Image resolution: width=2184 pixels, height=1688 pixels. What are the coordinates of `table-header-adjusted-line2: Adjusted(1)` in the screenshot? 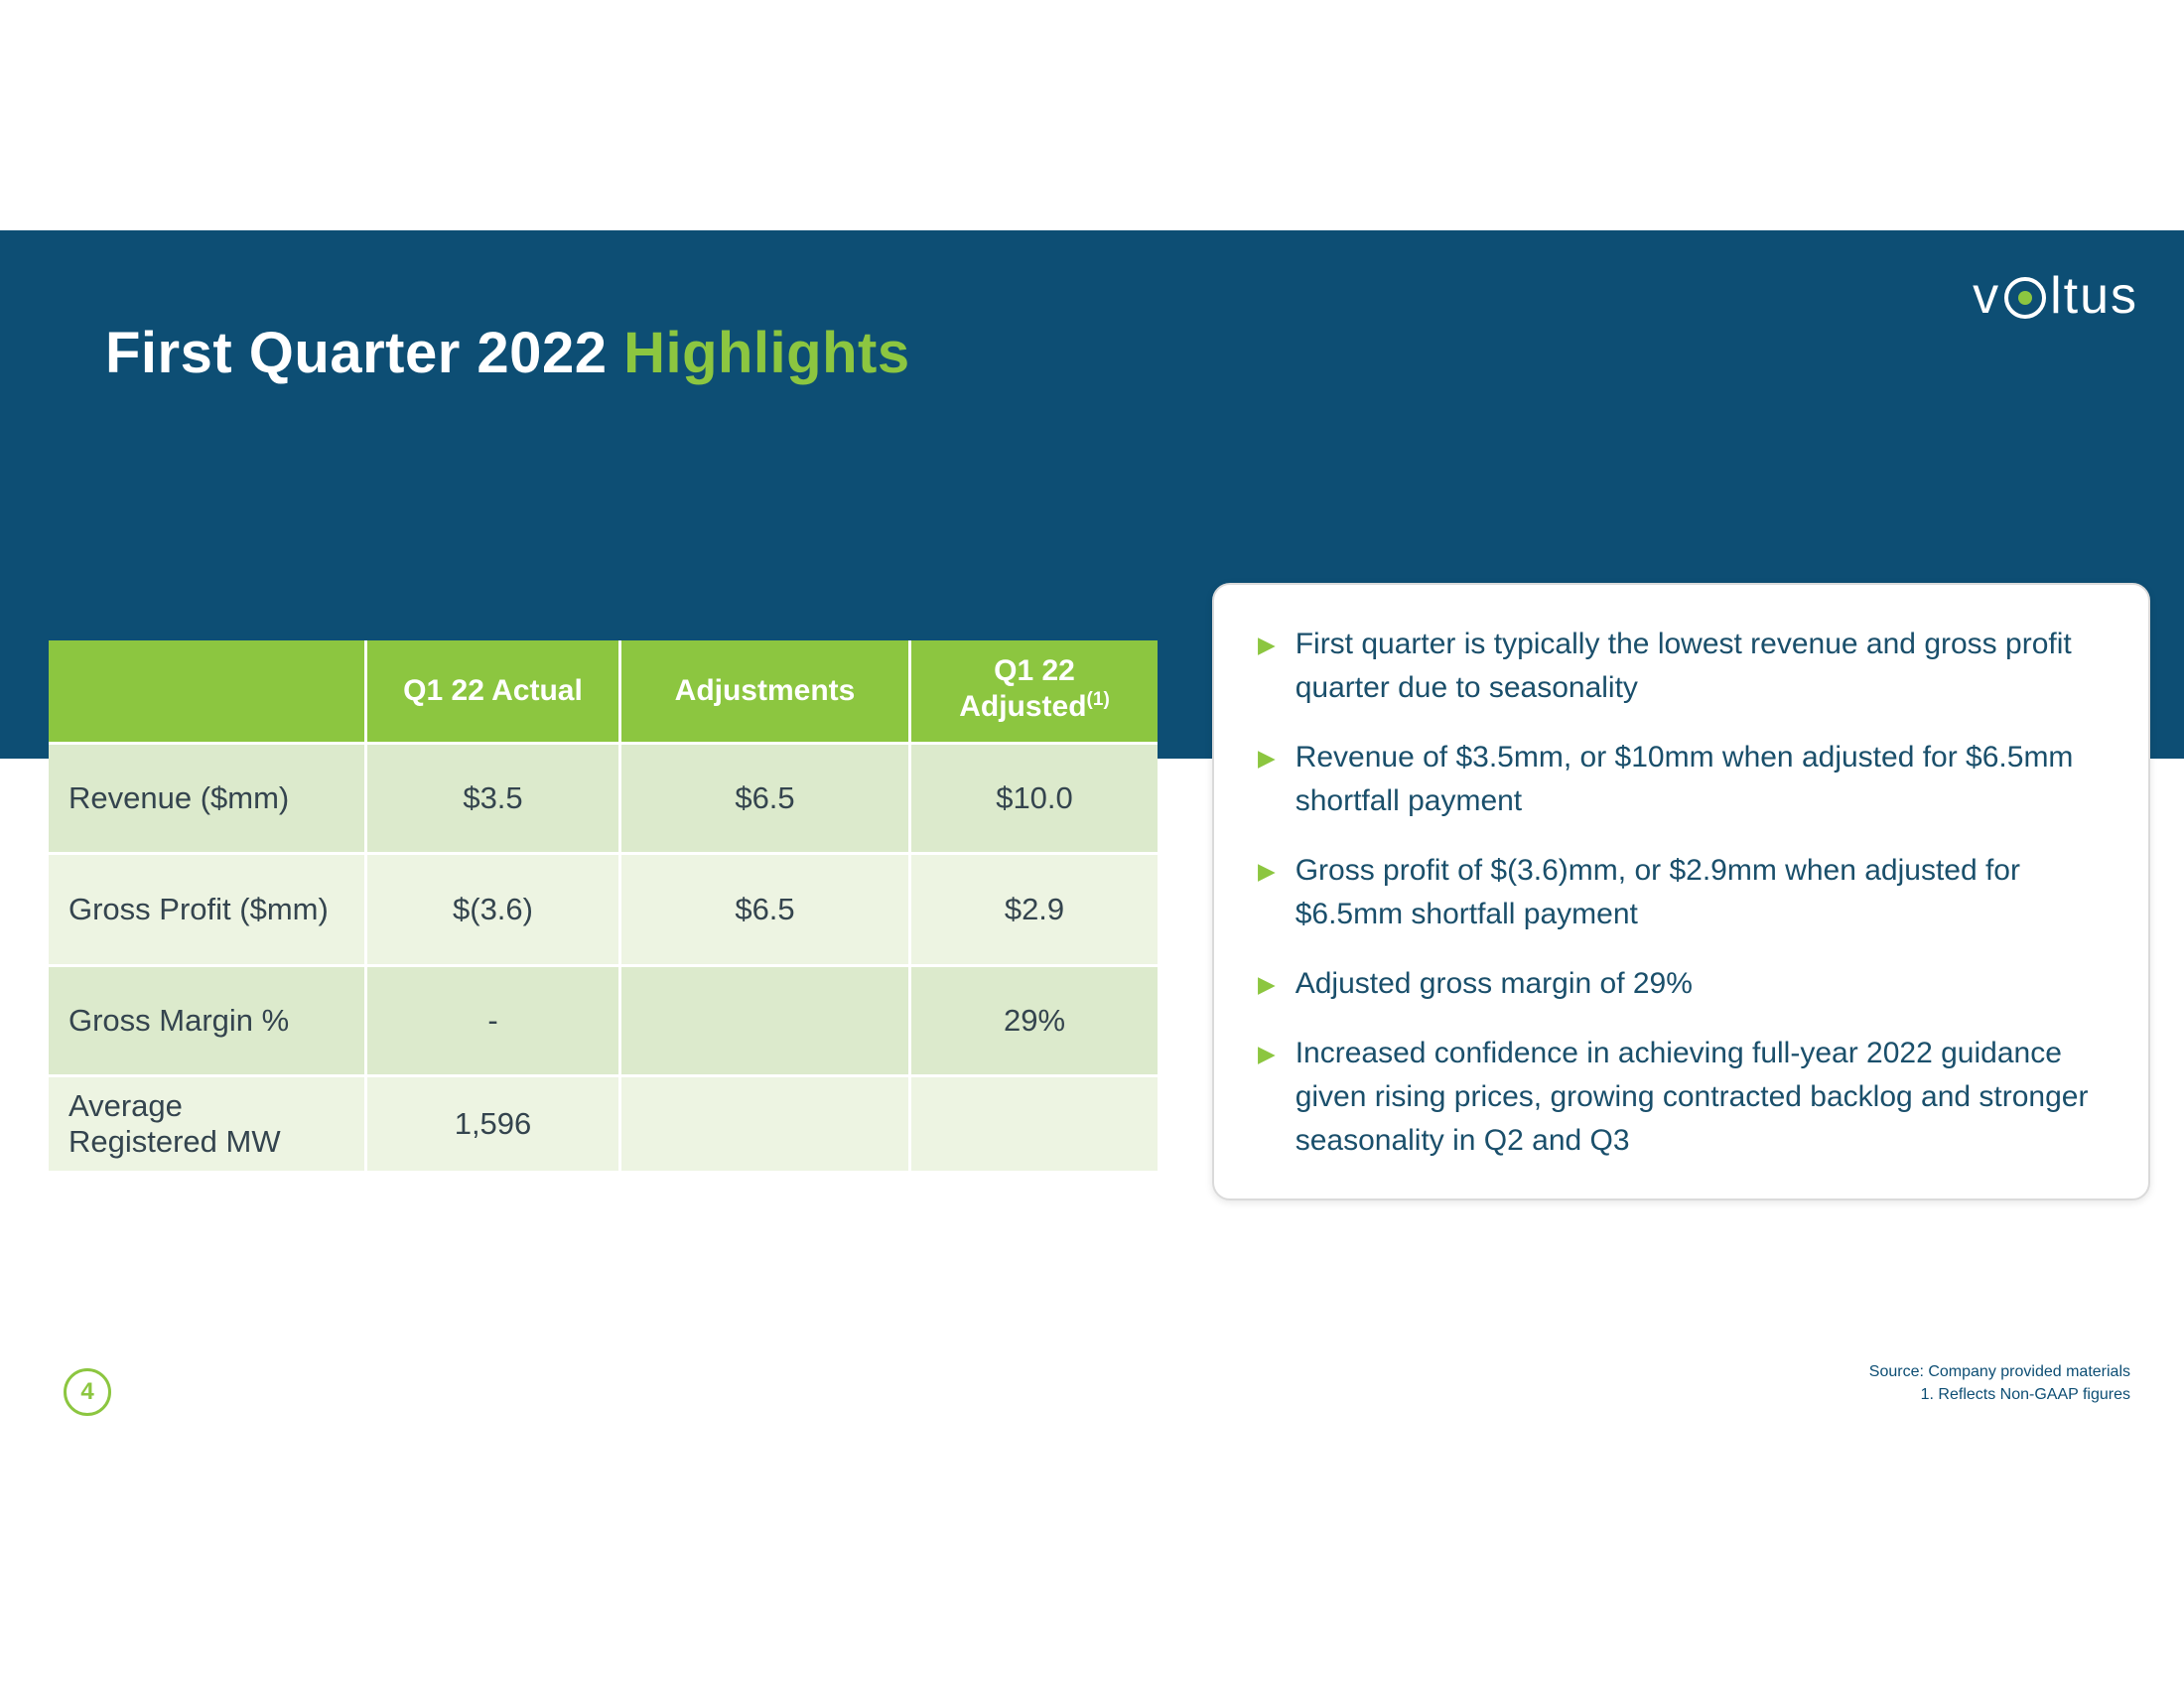 It's located at (1034, 709).